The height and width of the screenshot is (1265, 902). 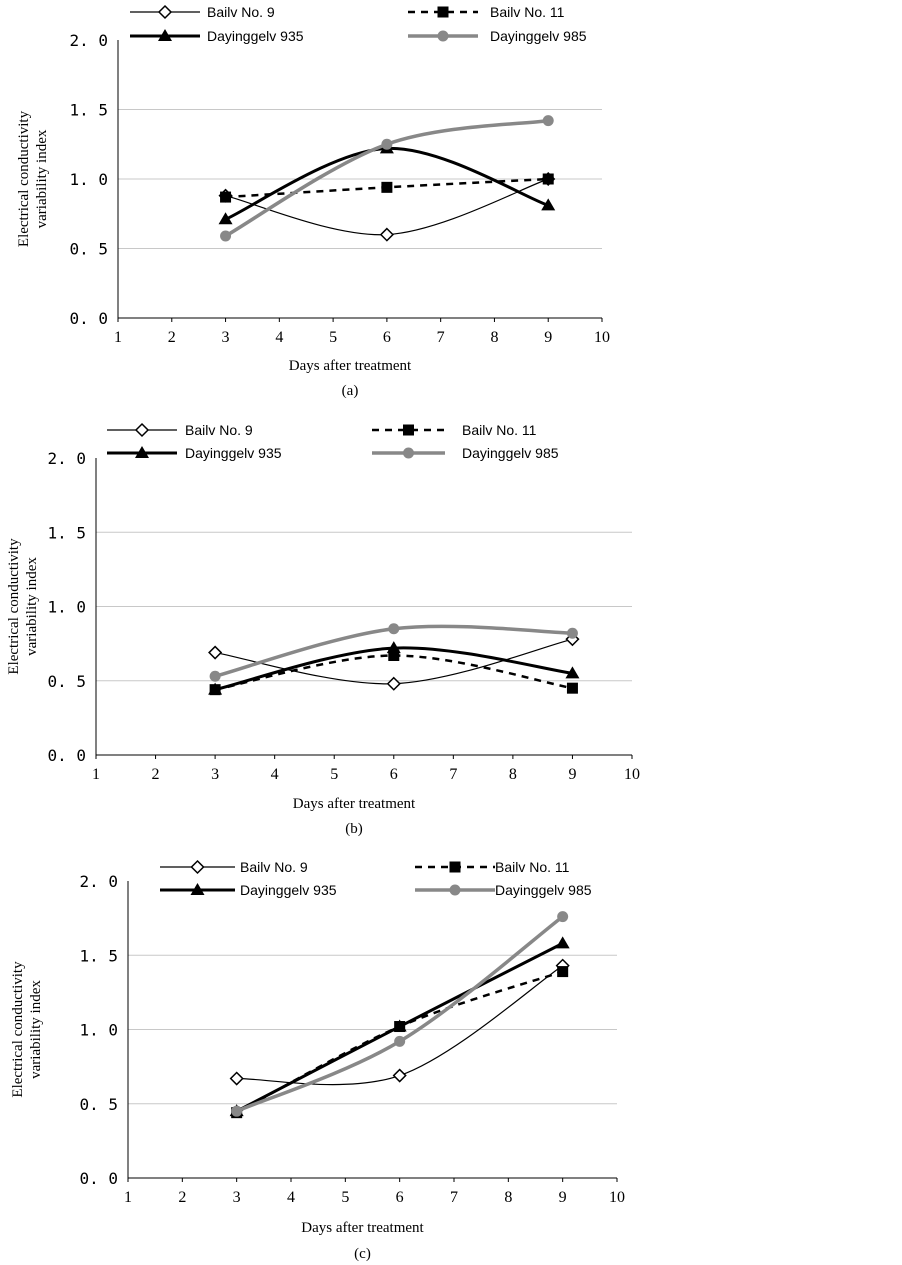 I want to click on y-tick-label: 1. 0, so click(x=88, y=179).